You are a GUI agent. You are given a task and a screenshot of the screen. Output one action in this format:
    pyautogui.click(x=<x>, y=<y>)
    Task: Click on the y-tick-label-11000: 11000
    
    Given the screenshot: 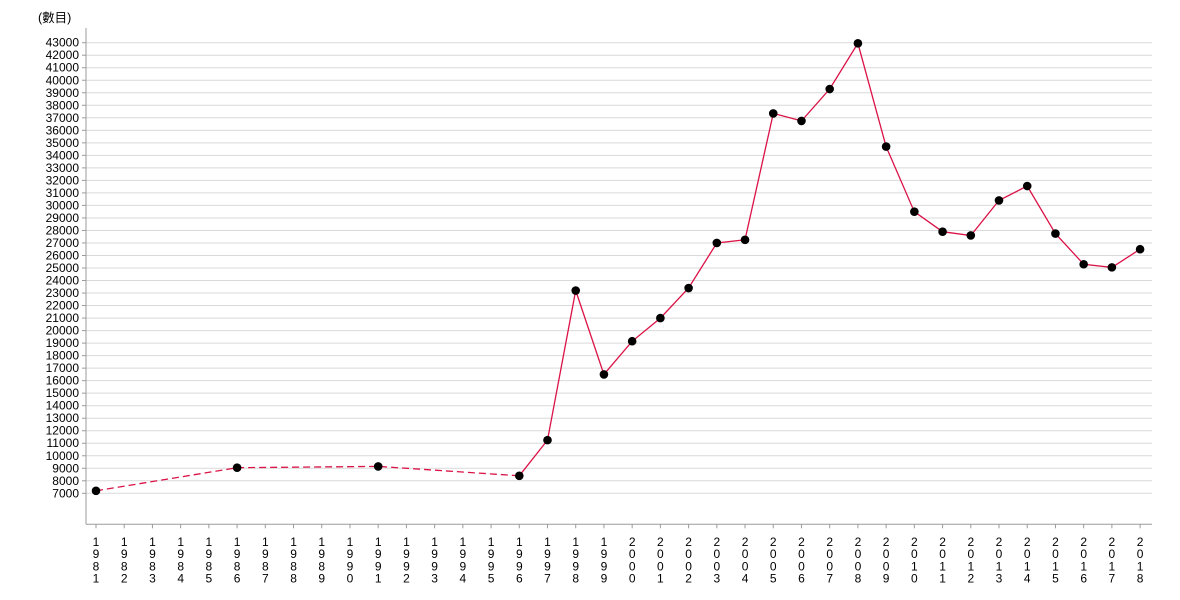 What is the action you would take?
    pyautogui.click(x=63, y=443)
    